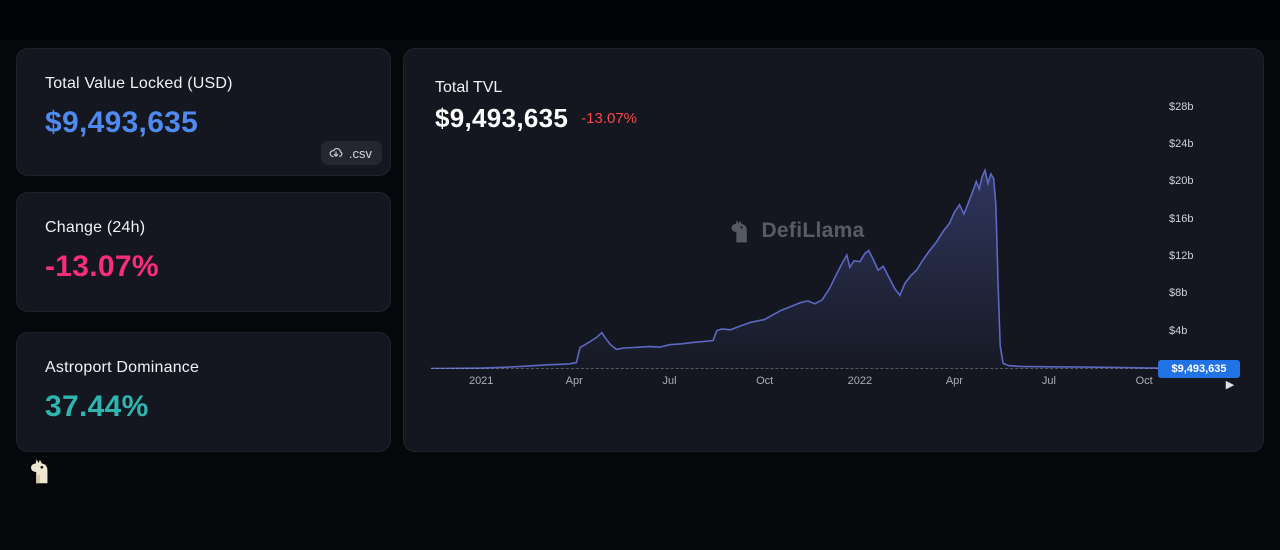 The width and height of the screenshot is (1280, 550). What do you see at coordinates (502, 118) in the screenshot?
I see `chart-current-value: $9,493,635` at bounding box center [502, 118].